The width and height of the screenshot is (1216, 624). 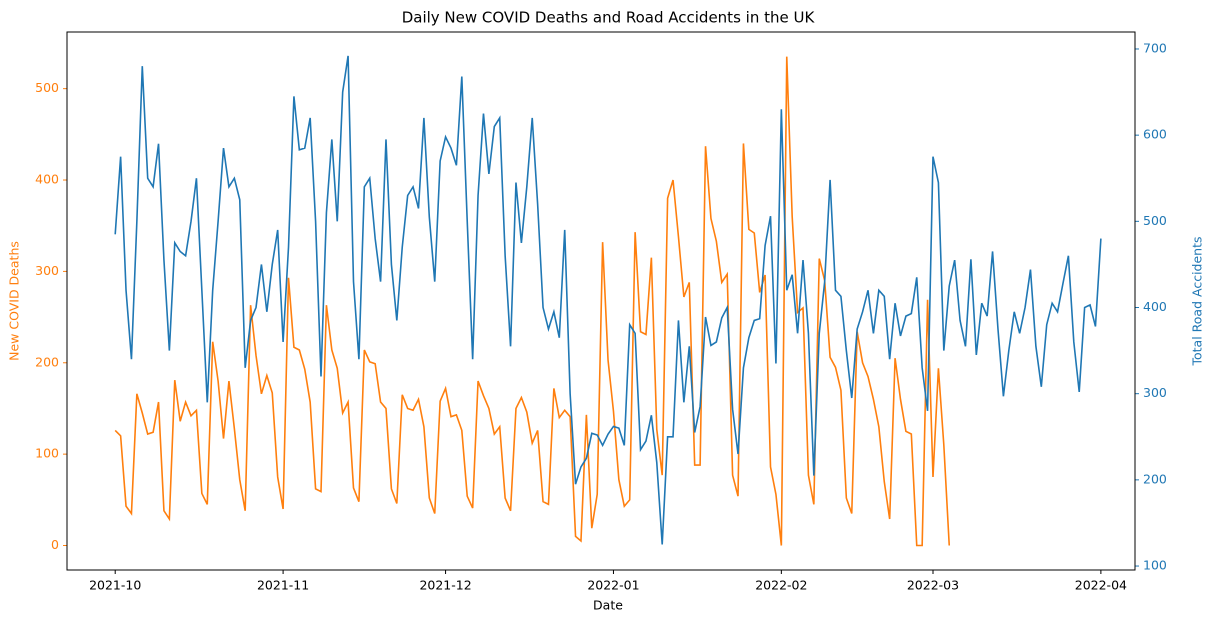 I want to click on y2-tick-label: 200, so click(x=1155, y=478).